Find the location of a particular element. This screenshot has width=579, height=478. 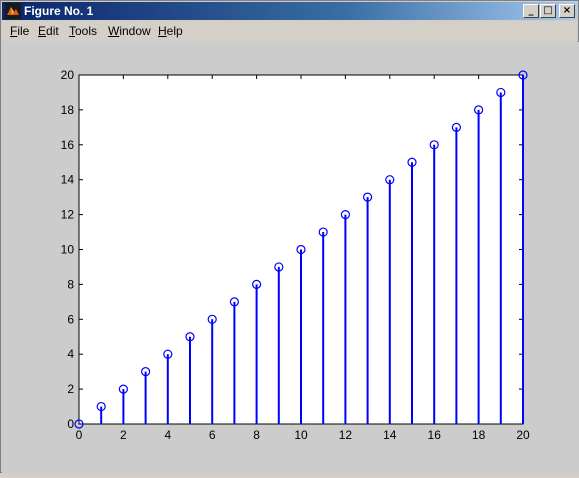

y-tick-label: 18 is located at coordinates (68, 110).